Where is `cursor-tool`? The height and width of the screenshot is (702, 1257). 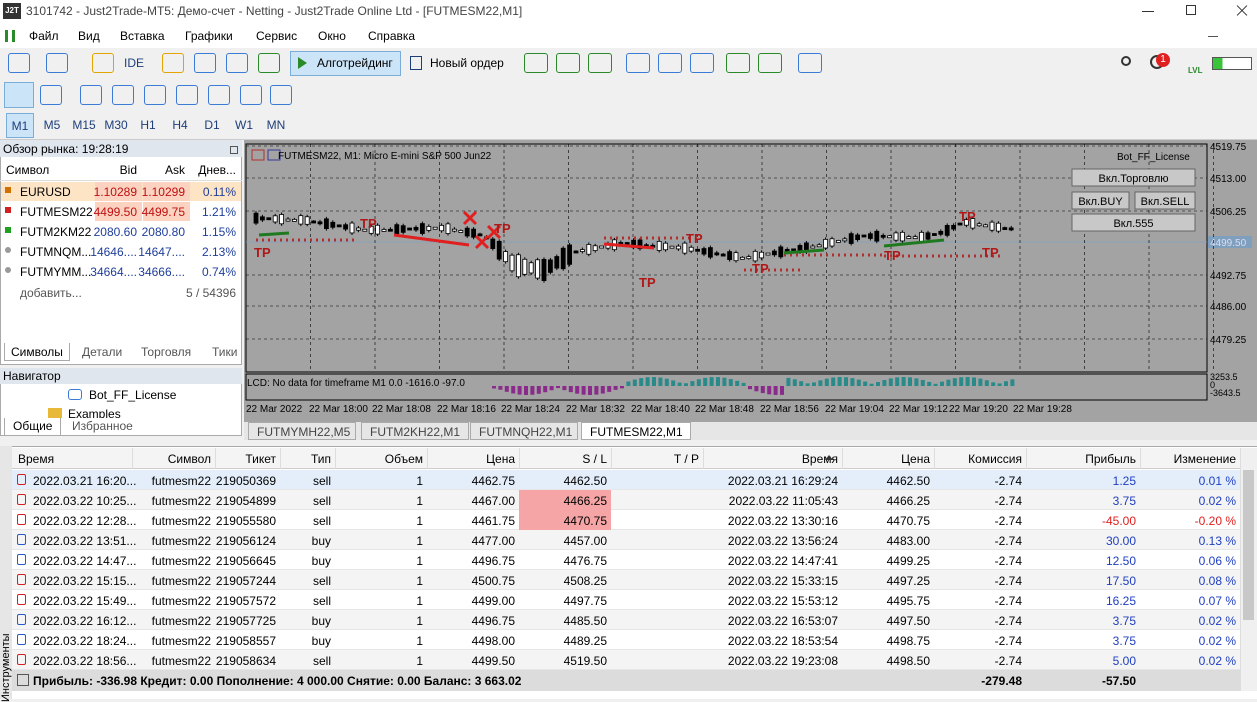
cursor-tool is located at coordinates (19, 95).